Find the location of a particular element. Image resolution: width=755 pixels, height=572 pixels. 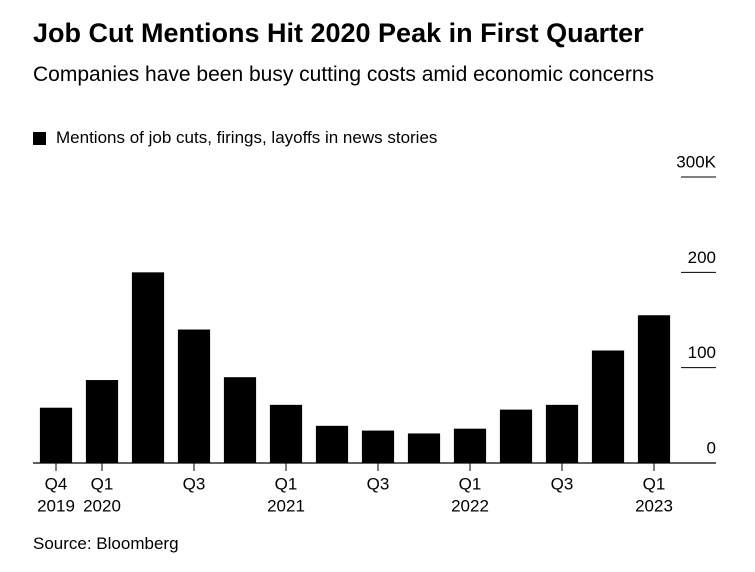

y-tick-label: 0 is located at coordinates (711, 447).